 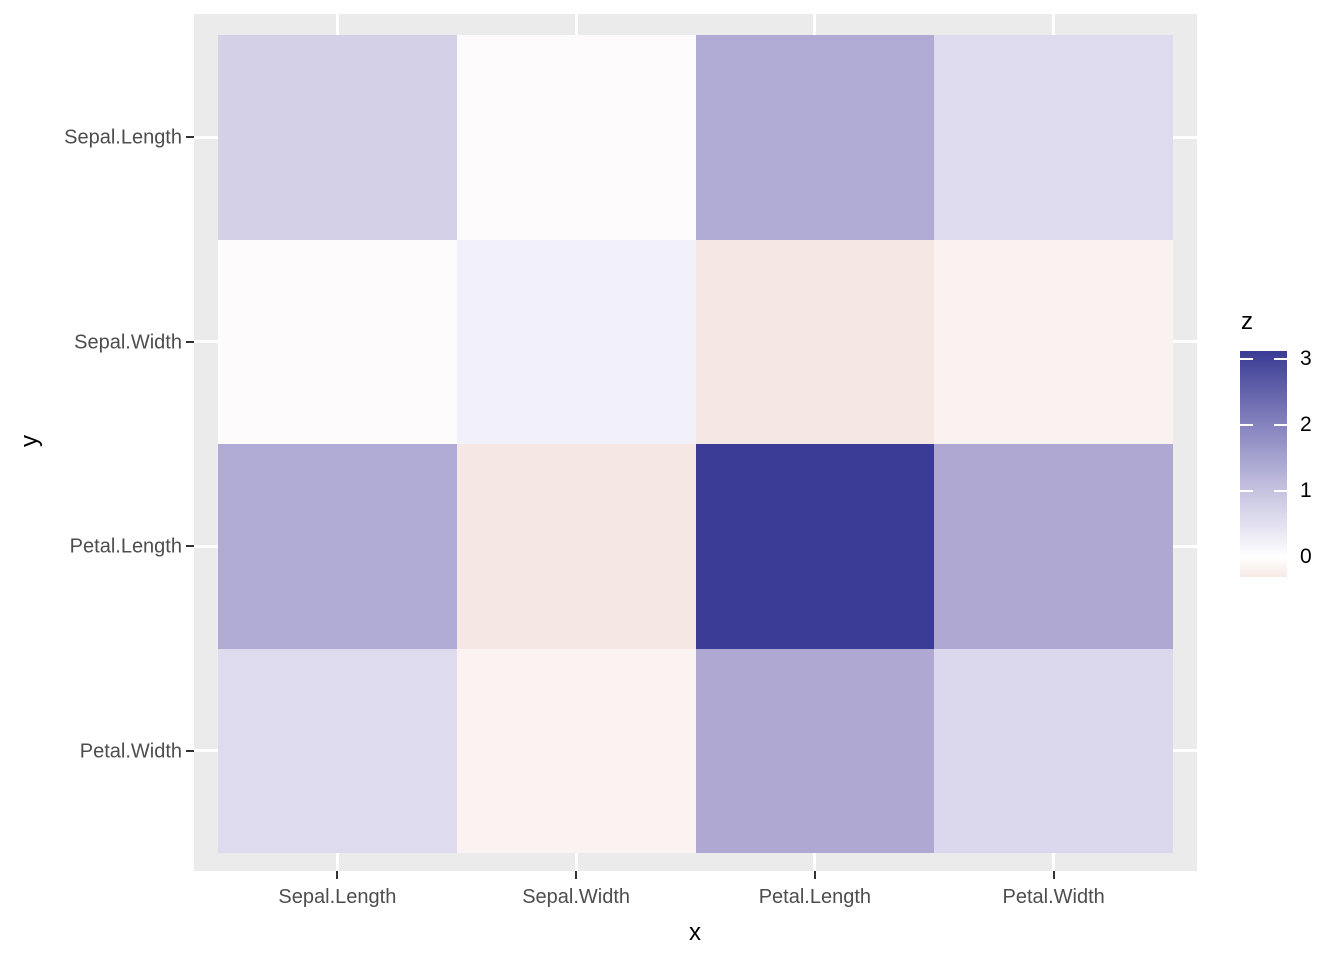 What do you see at coordinates (337, 341) in the screenshot?
I see `heatmap-cell-Sepal.Width-x-Sepal.Length` at bounding box center [337, 341].